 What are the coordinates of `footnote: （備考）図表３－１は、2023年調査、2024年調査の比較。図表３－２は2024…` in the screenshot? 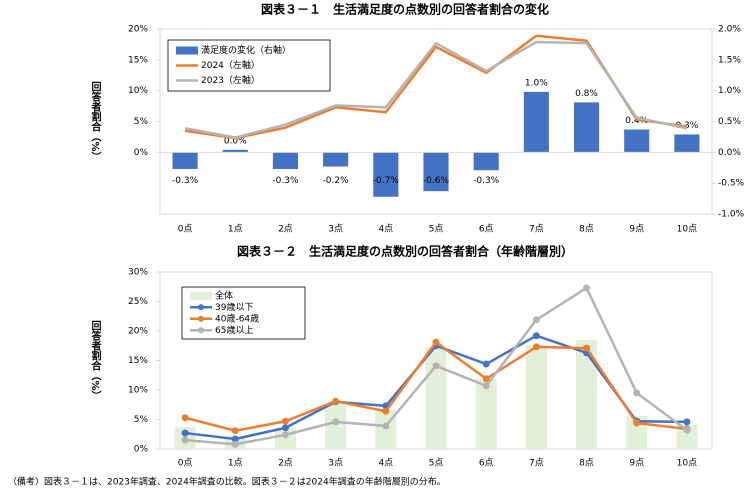 It's located at (227, 482).